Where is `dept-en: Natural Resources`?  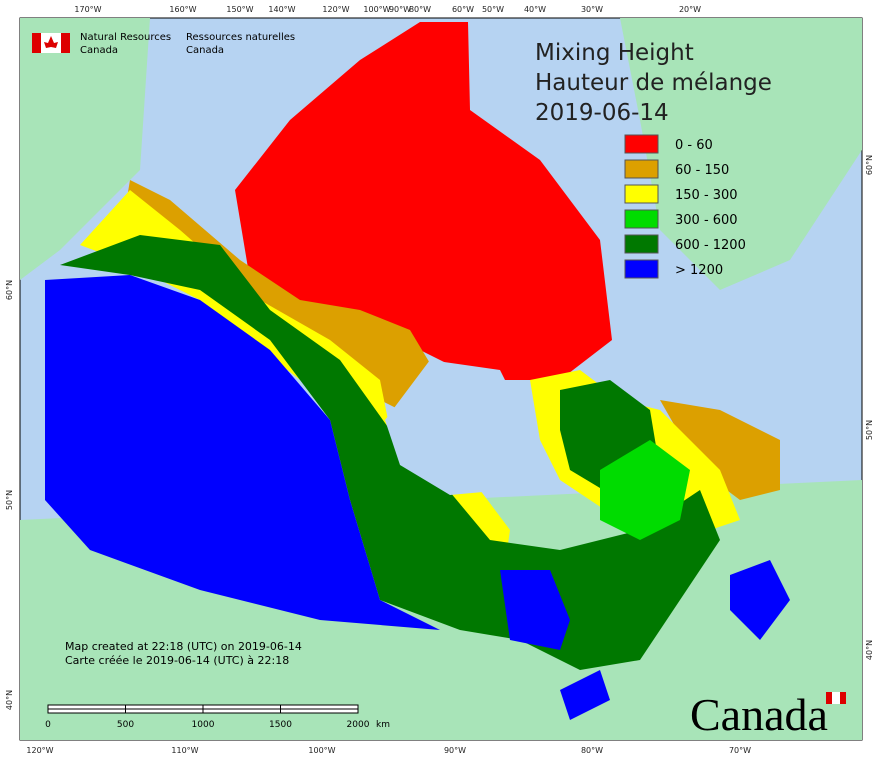 dept-en: Natural Resources is located at coordinates (125, 37).